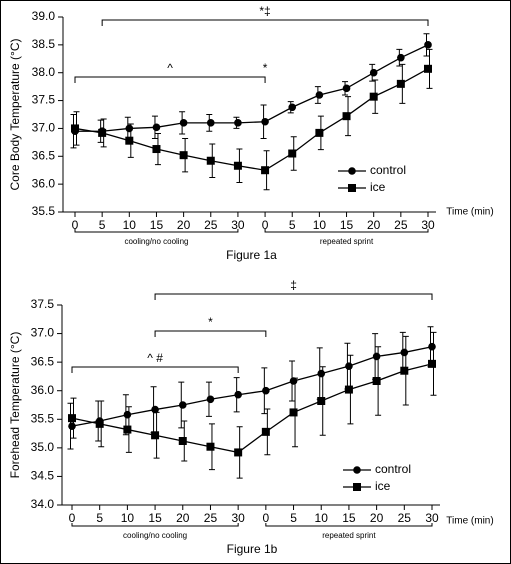 The image size is (511, 564). What do you see at coordinates (44, 44) in the screenshot?
I see `y-tick-label: 38.5` at bounding box center [44, 44].